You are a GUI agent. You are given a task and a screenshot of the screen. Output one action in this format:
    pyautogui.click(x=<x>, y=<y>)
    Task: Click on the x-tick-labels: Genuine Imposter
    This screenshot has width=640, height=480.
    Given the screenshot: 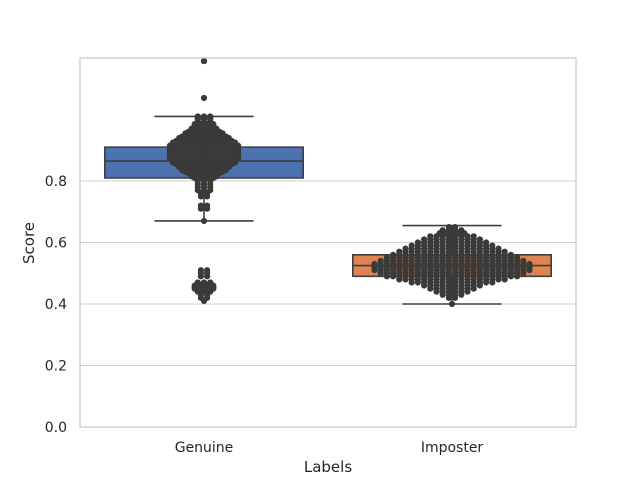 What is the action you would take?
    pyautogui.click(x=329, y=448)
    